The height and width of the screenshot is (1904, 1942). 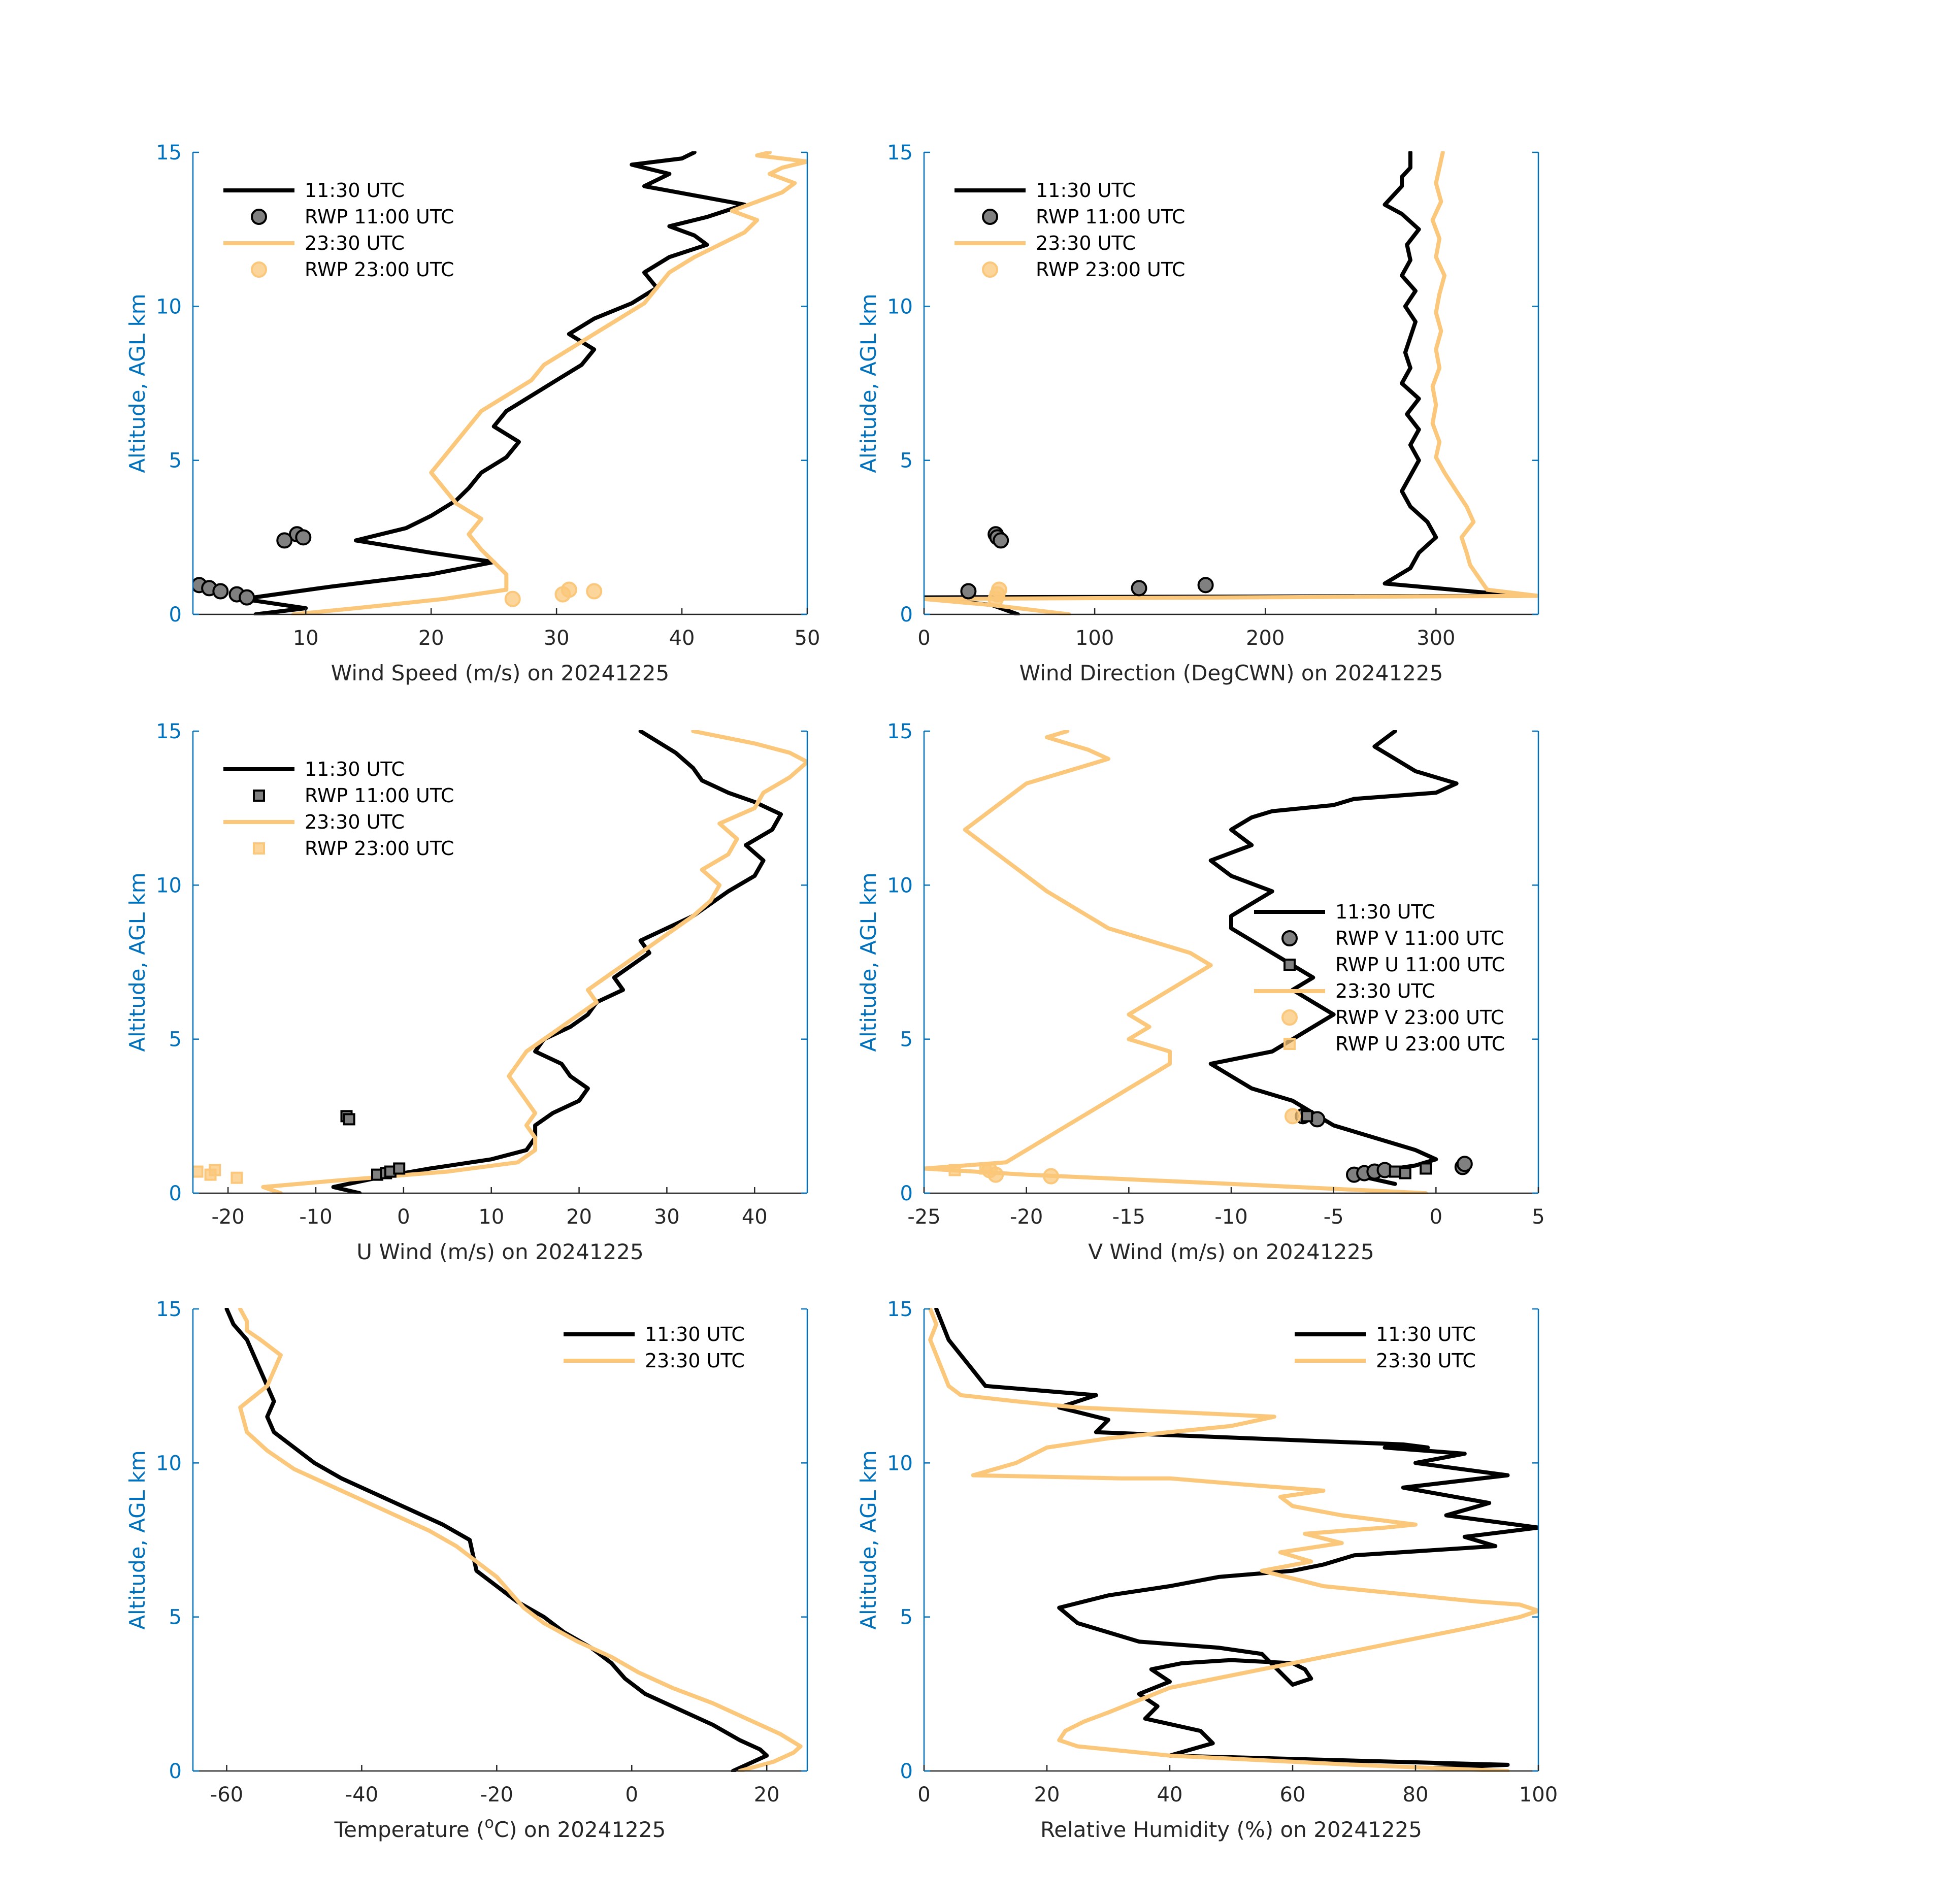 What do you see at coordinates (1419, 938) in the screenshot?
I see `legend-label: RWP V 11:00 UTC` at bounding box center [1419, 938].